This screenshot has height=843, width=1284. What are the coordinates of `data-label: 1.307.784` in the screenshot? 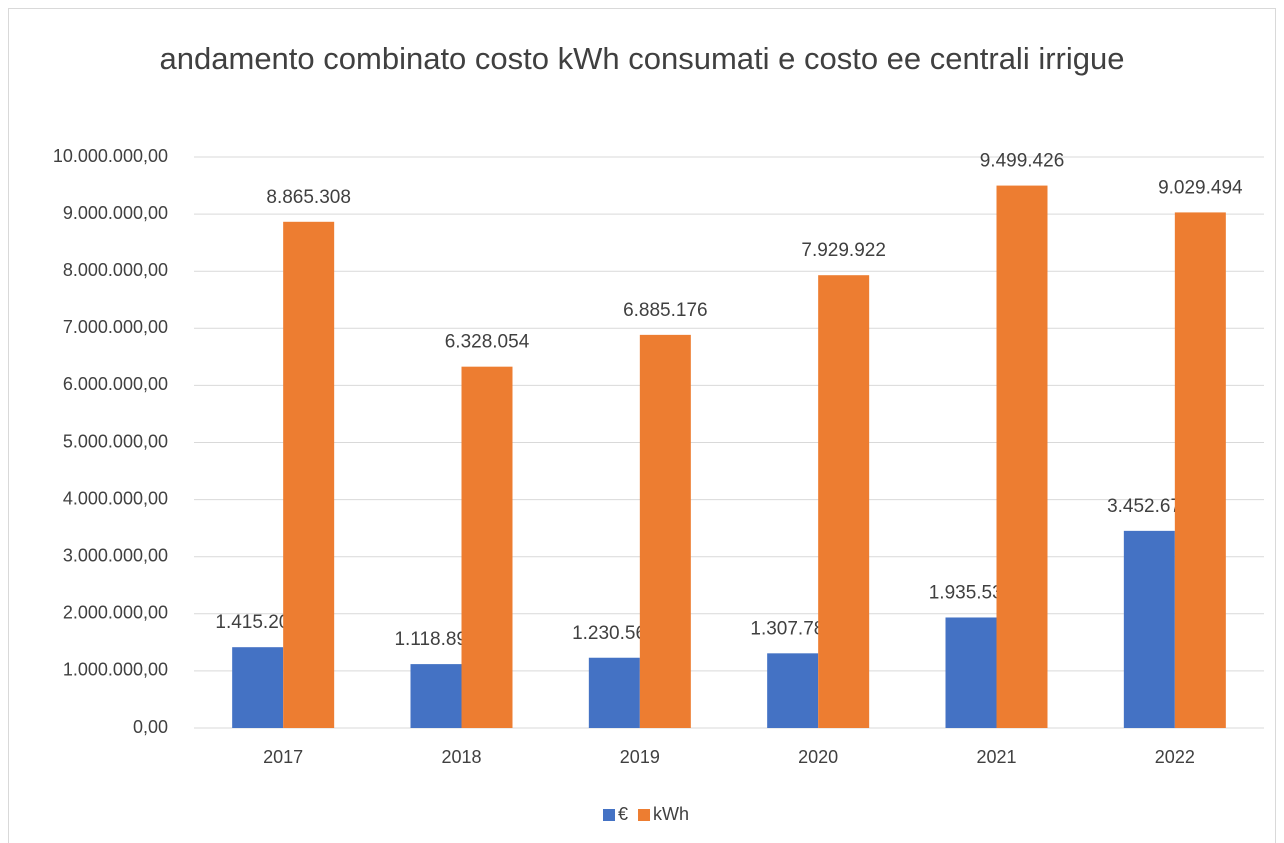 It's located at (792, 628).